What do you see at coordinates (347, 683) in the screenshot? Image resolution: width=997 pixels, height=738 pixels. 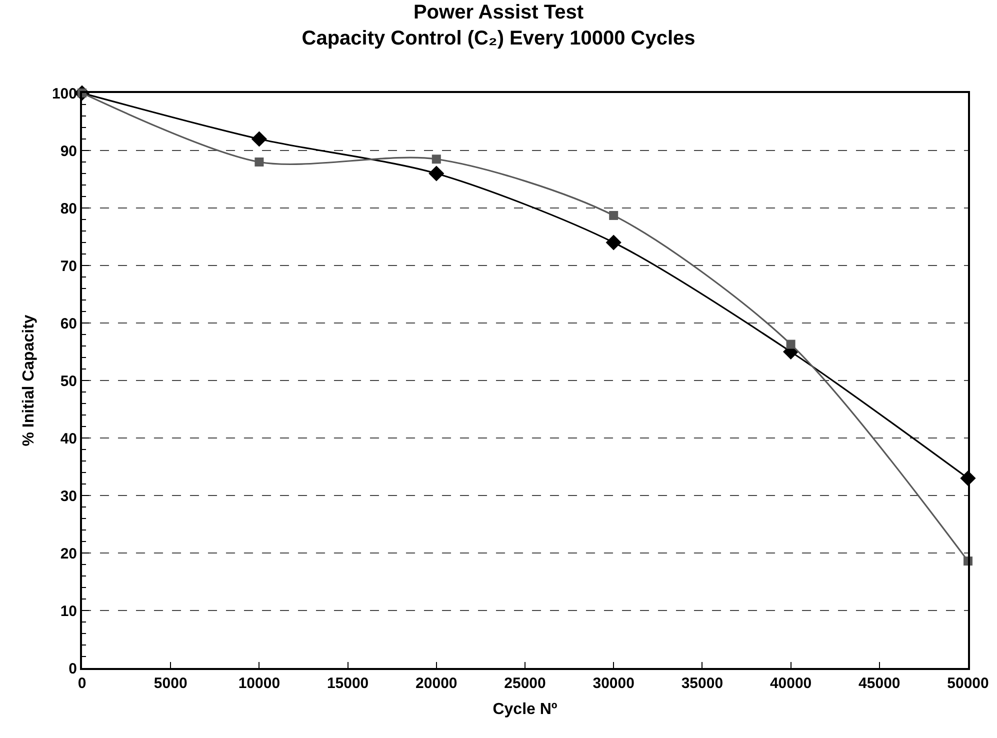 I see `x-tick-label: 15000` at bounding box center [347, 683].